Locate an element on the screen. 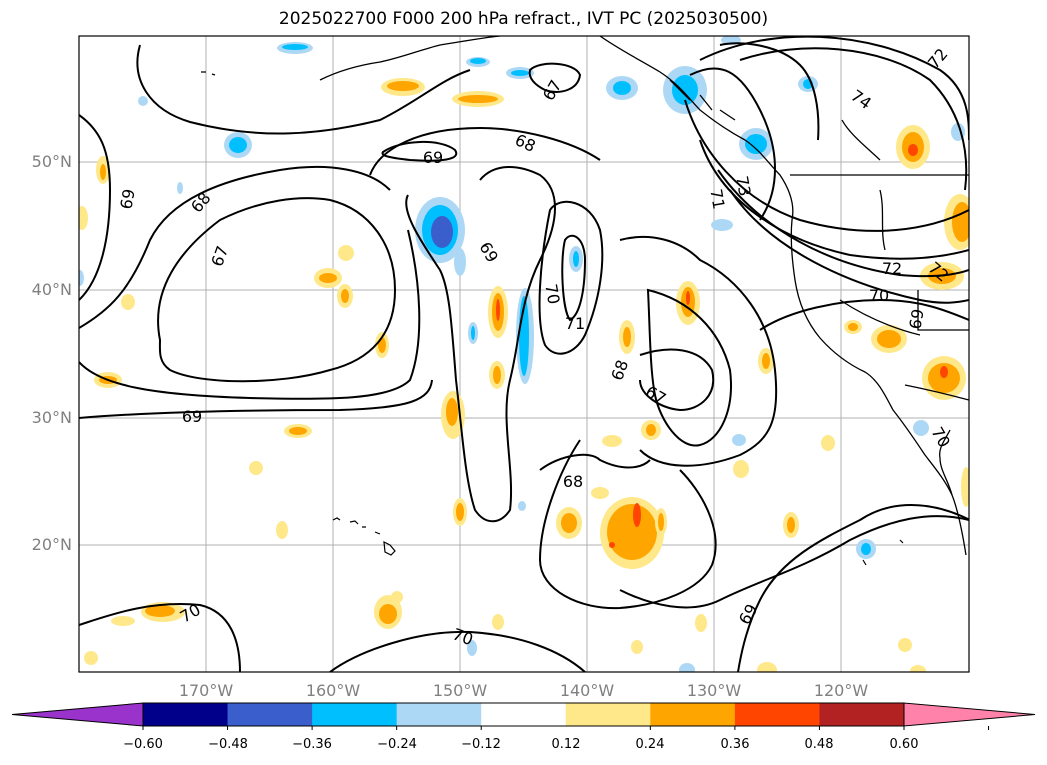 The width and height of the screenshot is (1047, 765). colorbar-extend-low is located at coordinates (77, 714).